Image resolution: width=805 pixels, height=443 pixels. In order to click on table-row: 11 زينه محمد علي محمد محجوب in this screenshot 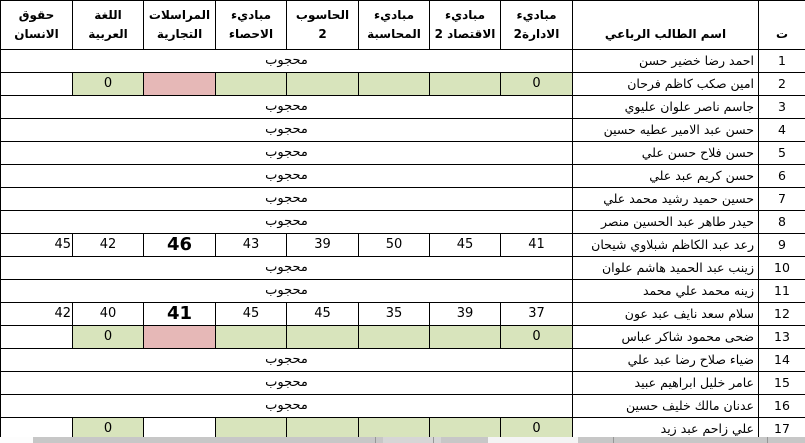, I will do `click(402, 291)`.